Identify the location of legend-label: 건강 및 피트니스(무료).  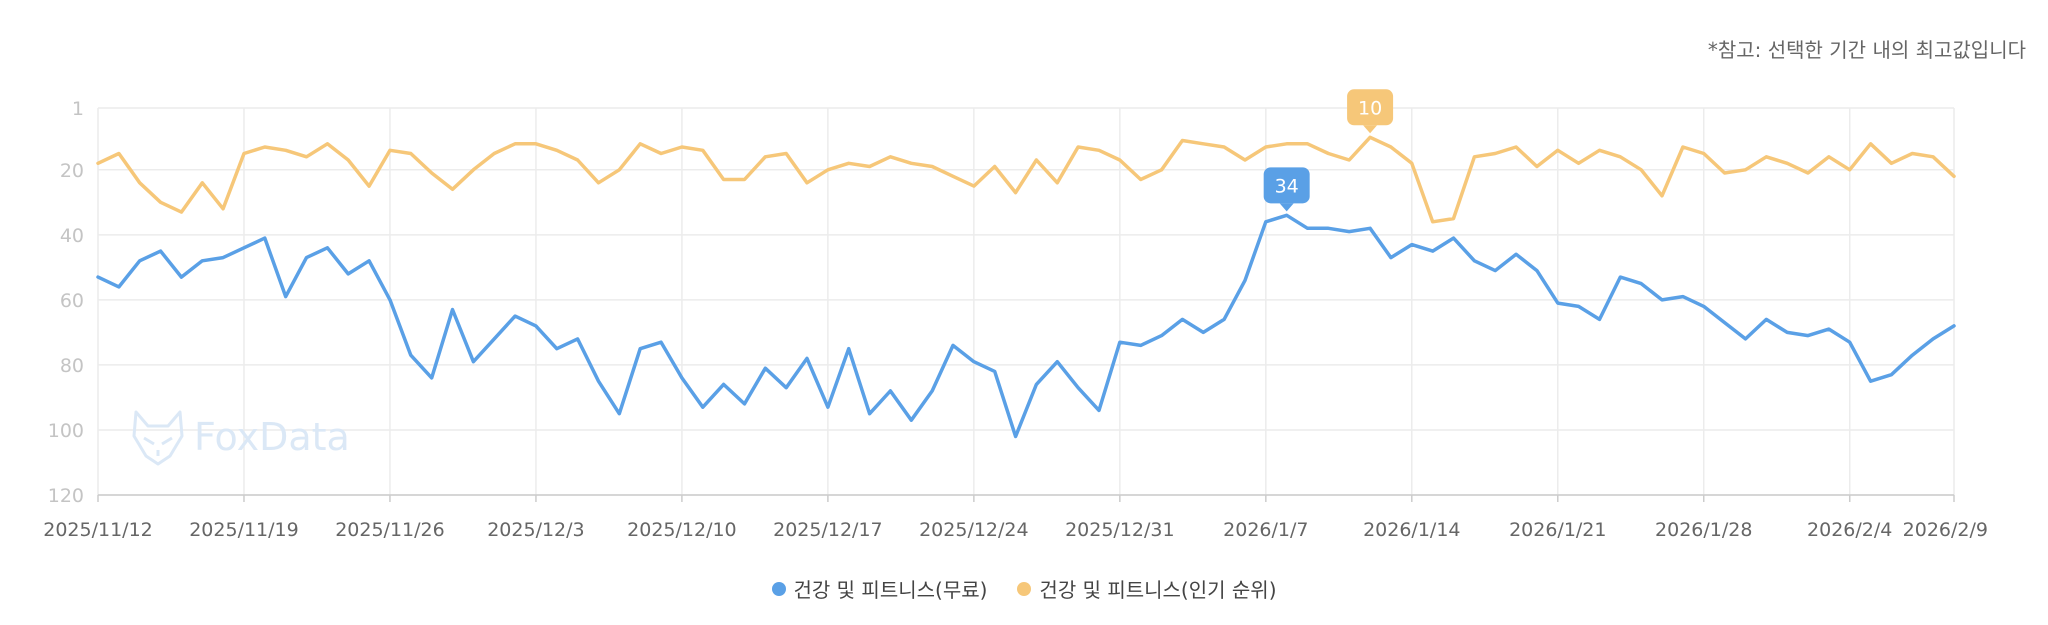
(890, 590).